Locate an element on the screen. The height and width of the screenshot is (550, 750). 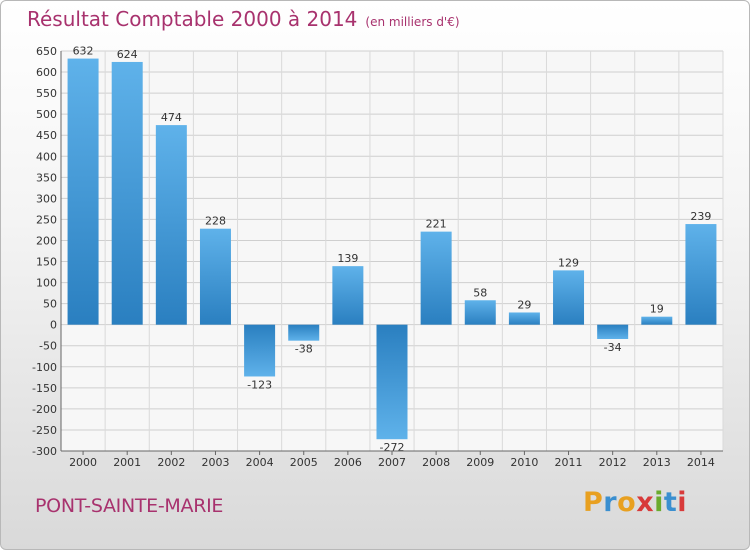
y-tick-label: 100 is located at coordinates (46, 283).